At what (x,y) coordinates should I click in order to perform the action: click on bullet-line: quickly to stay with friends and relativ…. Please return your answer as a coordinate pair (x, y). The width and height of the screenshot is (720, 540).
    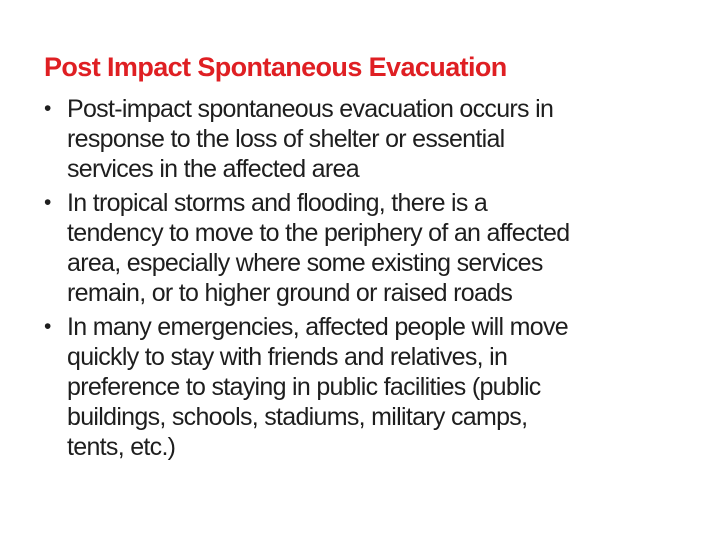
    Looking at the image, I should click on (287, 357).